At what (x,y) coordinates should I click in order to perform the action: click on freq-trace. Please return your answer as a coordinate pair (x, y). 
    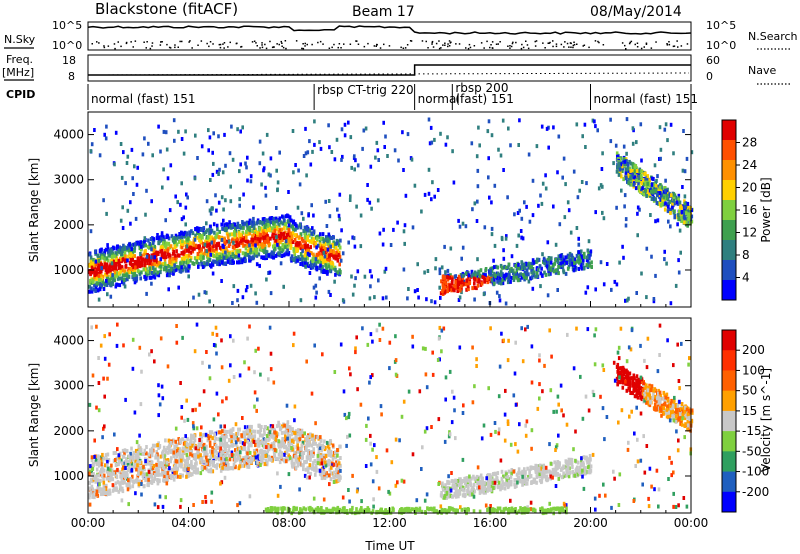
    Looking at the image, I should click on (389, 70).